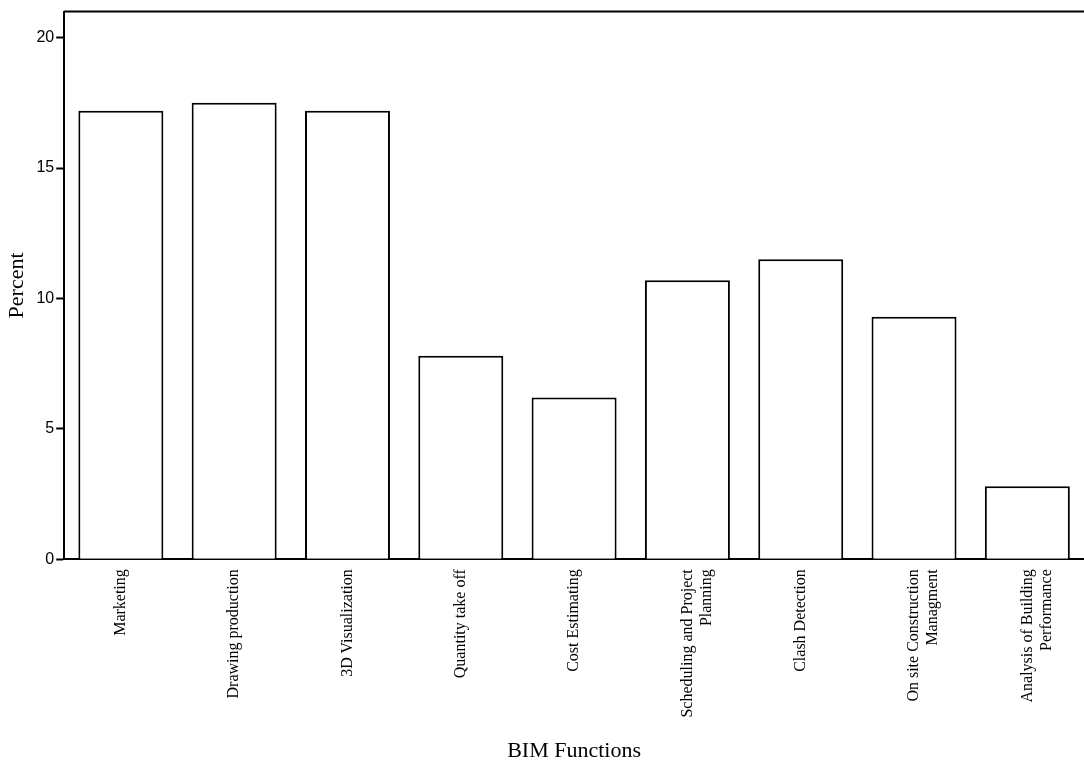  I want to click on x-tick-label: Scheduling and Project Planning, so click(696, 643).